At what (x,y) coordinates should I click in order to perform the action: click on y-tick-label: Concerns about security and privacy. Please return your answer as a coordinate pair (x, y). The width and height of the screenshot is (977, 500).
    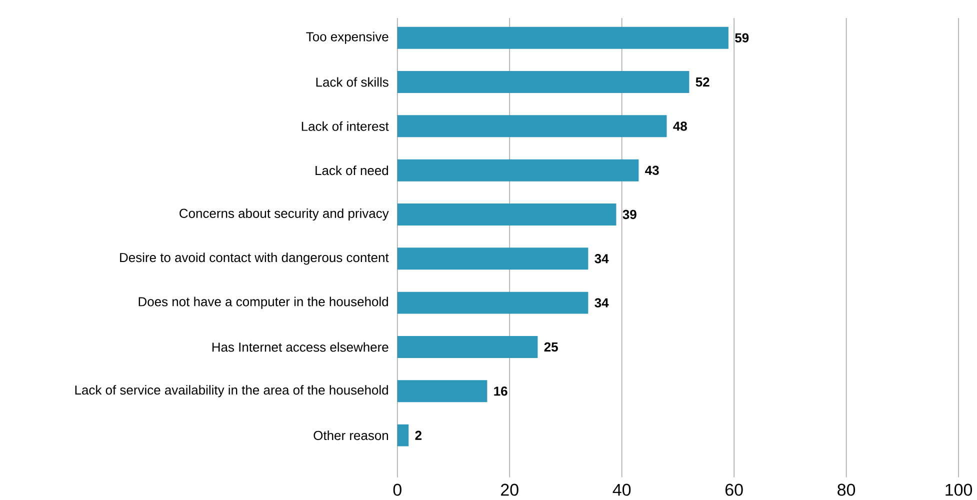
    Looking at the image, I should click on (284, 214).